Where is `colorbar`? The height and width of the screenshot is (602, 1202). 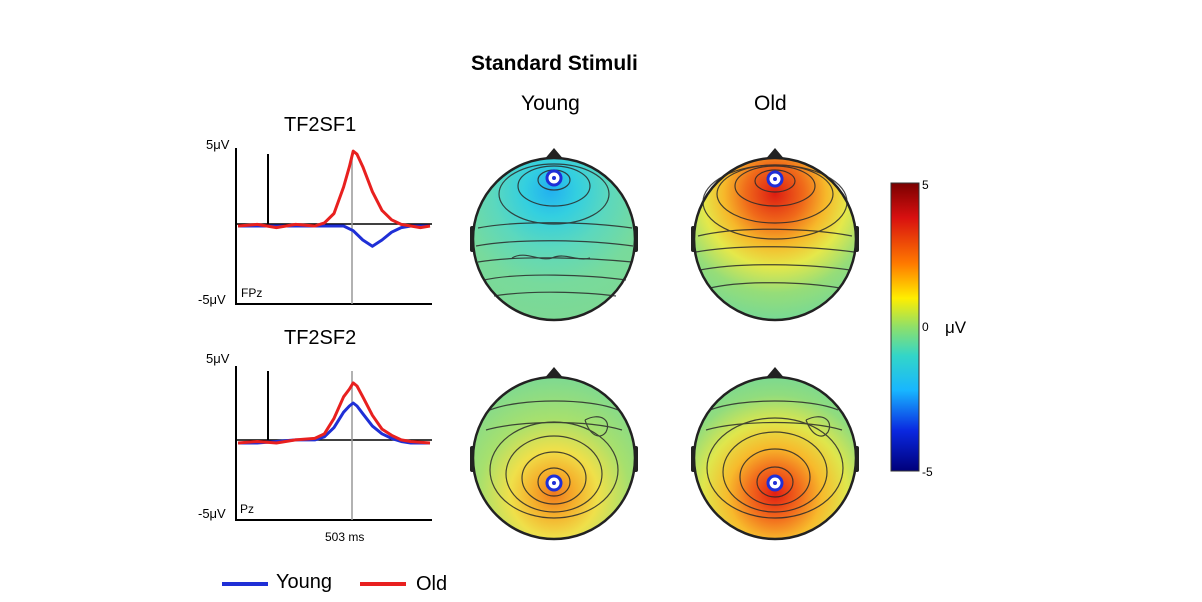 colorbar is located at coordinates (905, 327).